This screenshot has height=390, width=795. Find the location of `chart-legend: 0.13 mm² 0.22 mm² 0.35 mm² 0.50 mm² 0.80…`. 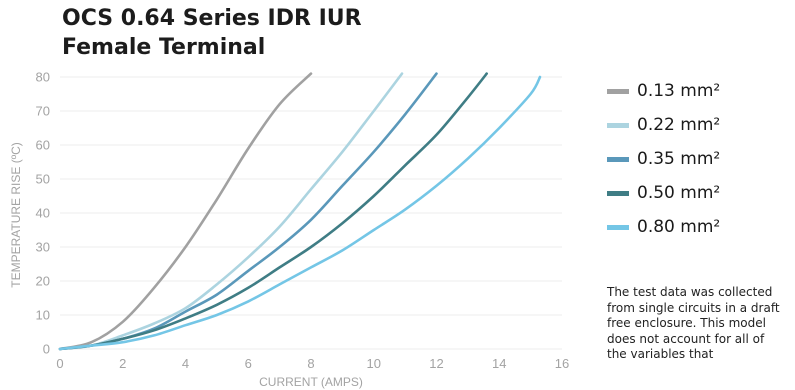

chart-legend: 0.13 mm² 0.22 mm² 0.35 mm² 0.50 mm² 0.80… is located at coordinates (663, 159).